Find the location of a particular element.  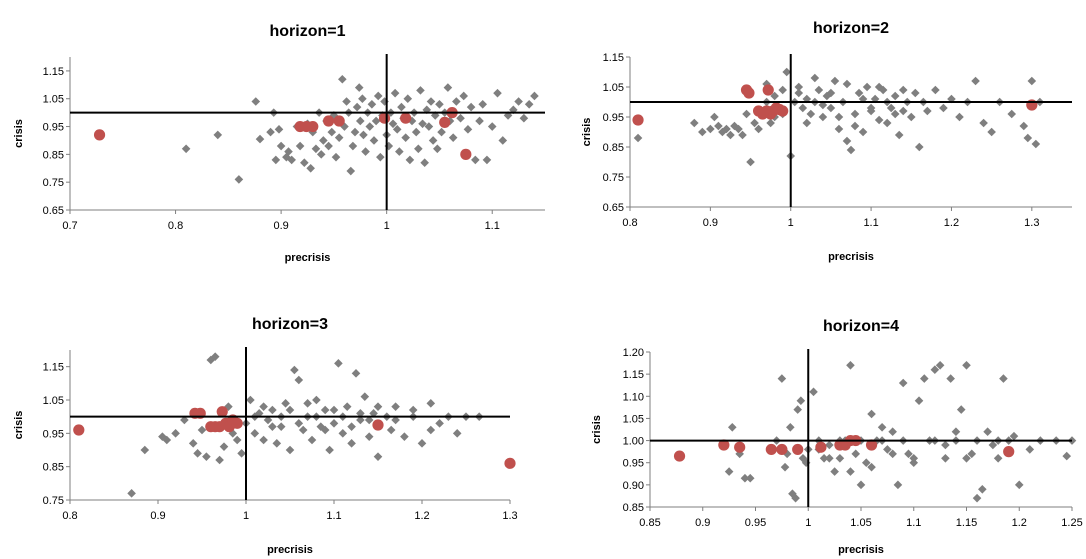

x-tick-label: 0.8 is located at coordinates (629, 223).